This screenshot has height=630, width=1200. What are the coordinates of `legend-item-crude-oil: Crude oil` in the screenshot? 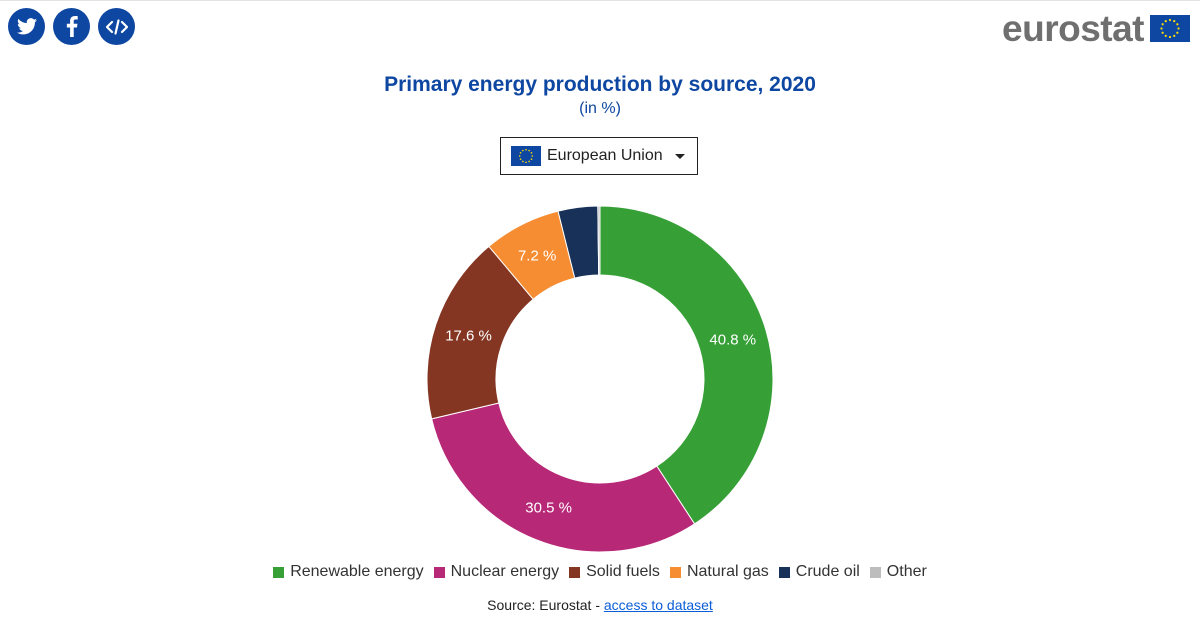 It's located at (819, 572).